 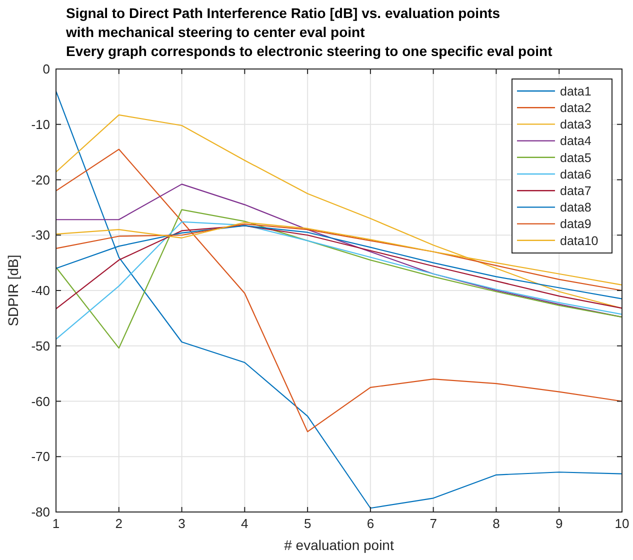 I want to click on legend-label: data6, so click(x=576, y=174).